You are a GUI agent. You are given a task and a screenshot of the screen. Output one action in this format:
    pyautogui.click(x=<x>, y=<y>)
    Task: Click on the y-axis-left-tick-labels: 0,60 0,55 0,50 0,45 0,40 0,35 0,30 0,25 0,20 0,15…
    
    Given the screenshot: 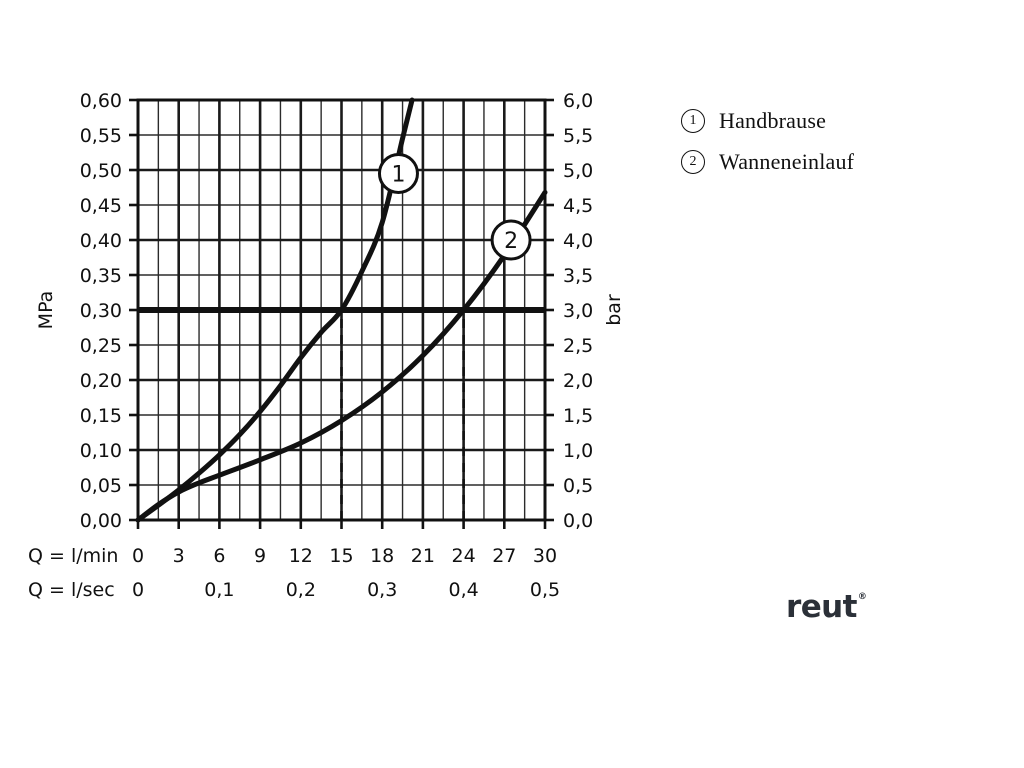 What is the action you would take?
    pyautogui.click(x=101, y=311)
    